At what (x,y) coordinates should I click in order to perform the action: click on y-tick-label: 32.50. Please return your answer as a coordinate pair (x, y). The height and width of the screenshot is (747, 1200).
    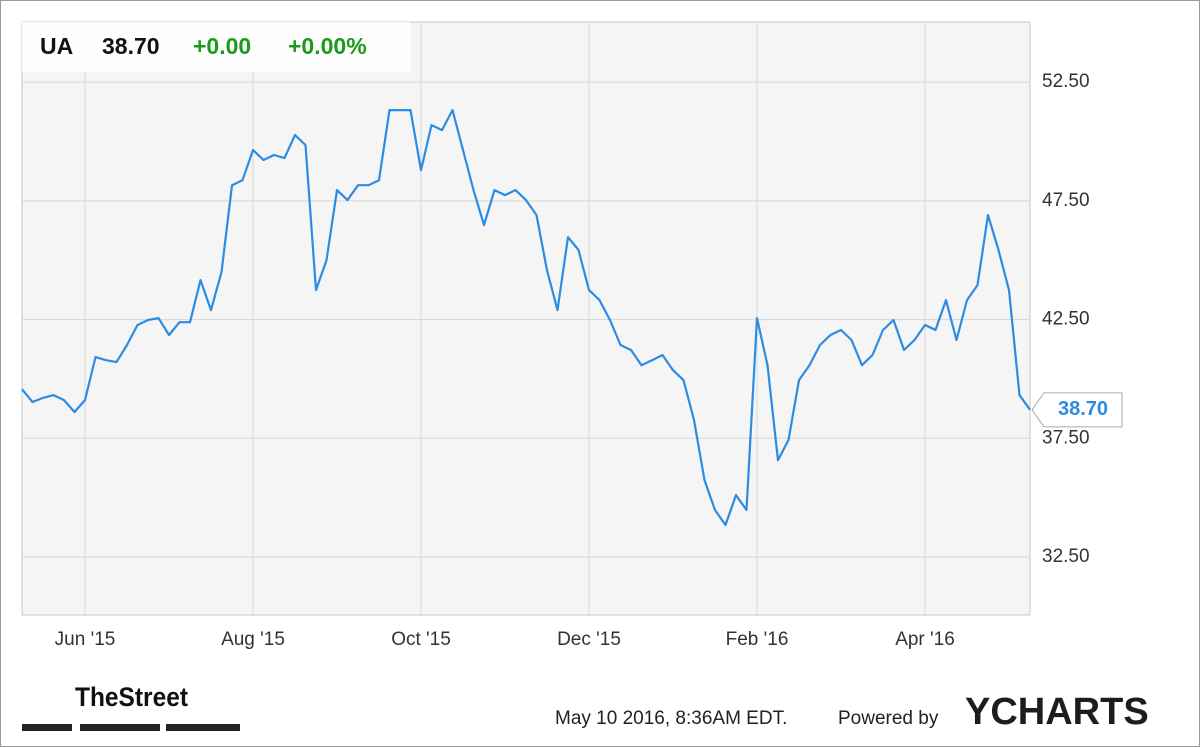
    Looking at the image, I should click on (1066, 556).